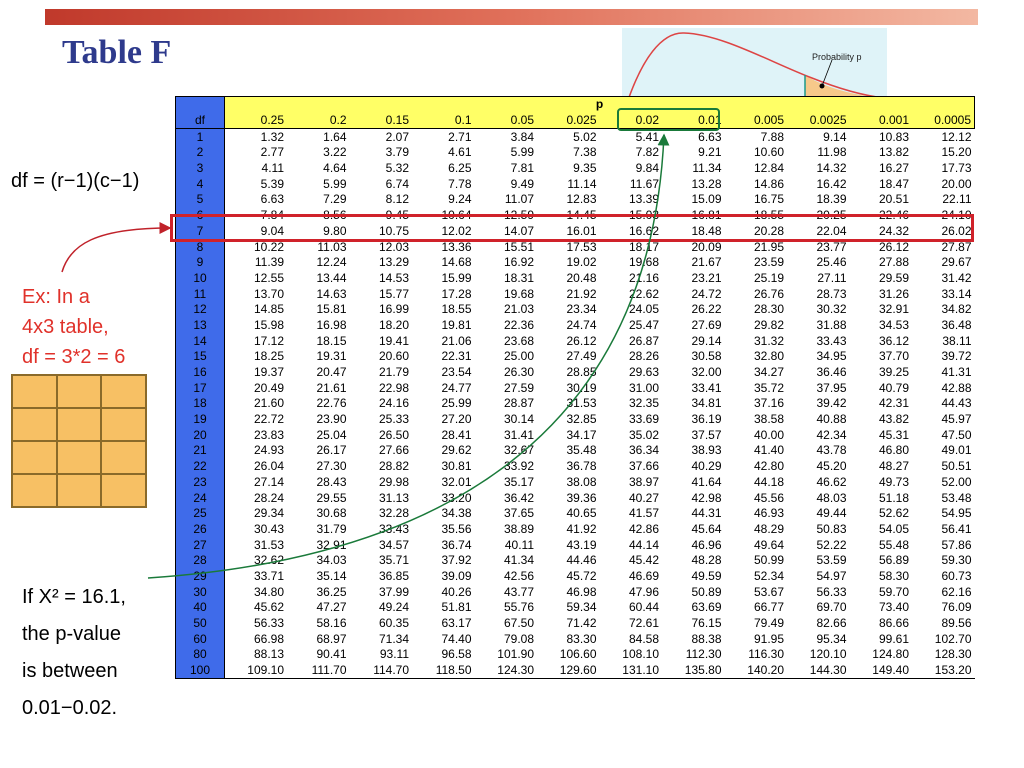  I want to click on critical-value-cell: 24.16, so click(393, 403).